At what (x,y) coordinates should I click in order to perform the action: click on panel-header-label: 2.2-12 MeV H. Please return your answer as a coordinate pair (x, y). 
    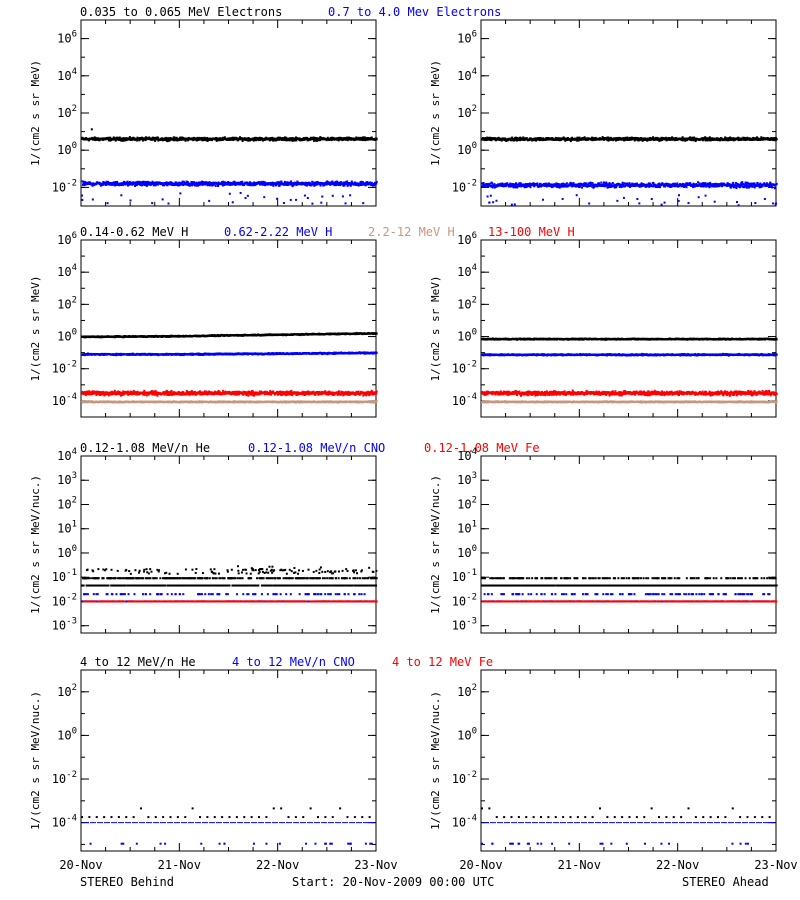
    Looking at the image, I should click on (411, 232).